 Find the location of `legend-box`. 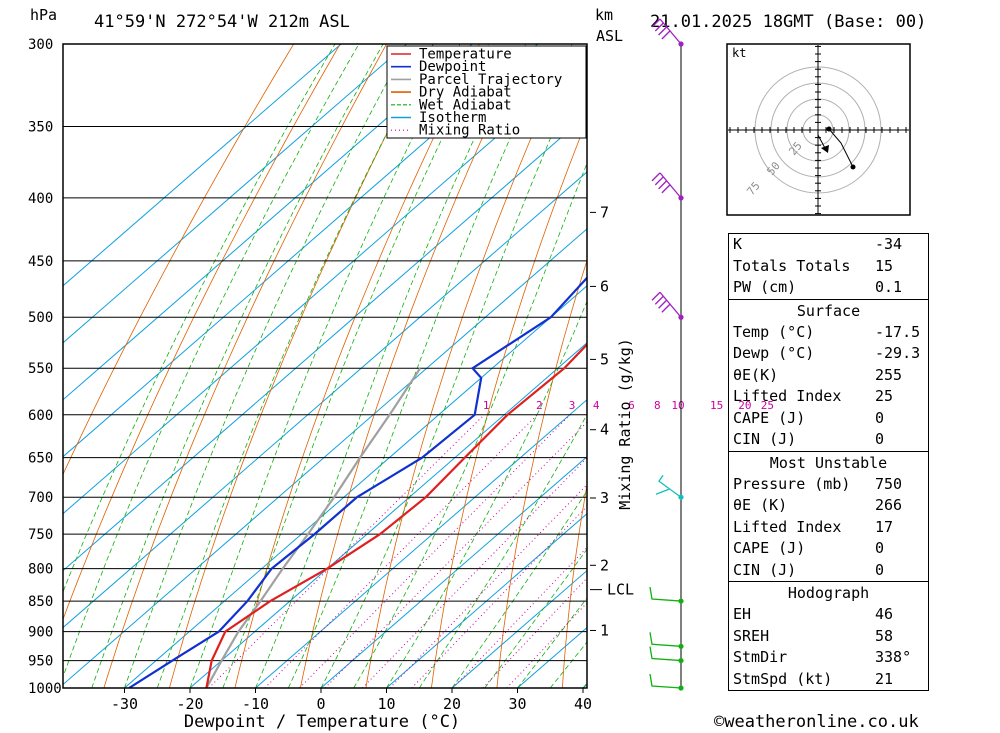

legend-box is located at coordinates (486, 92).